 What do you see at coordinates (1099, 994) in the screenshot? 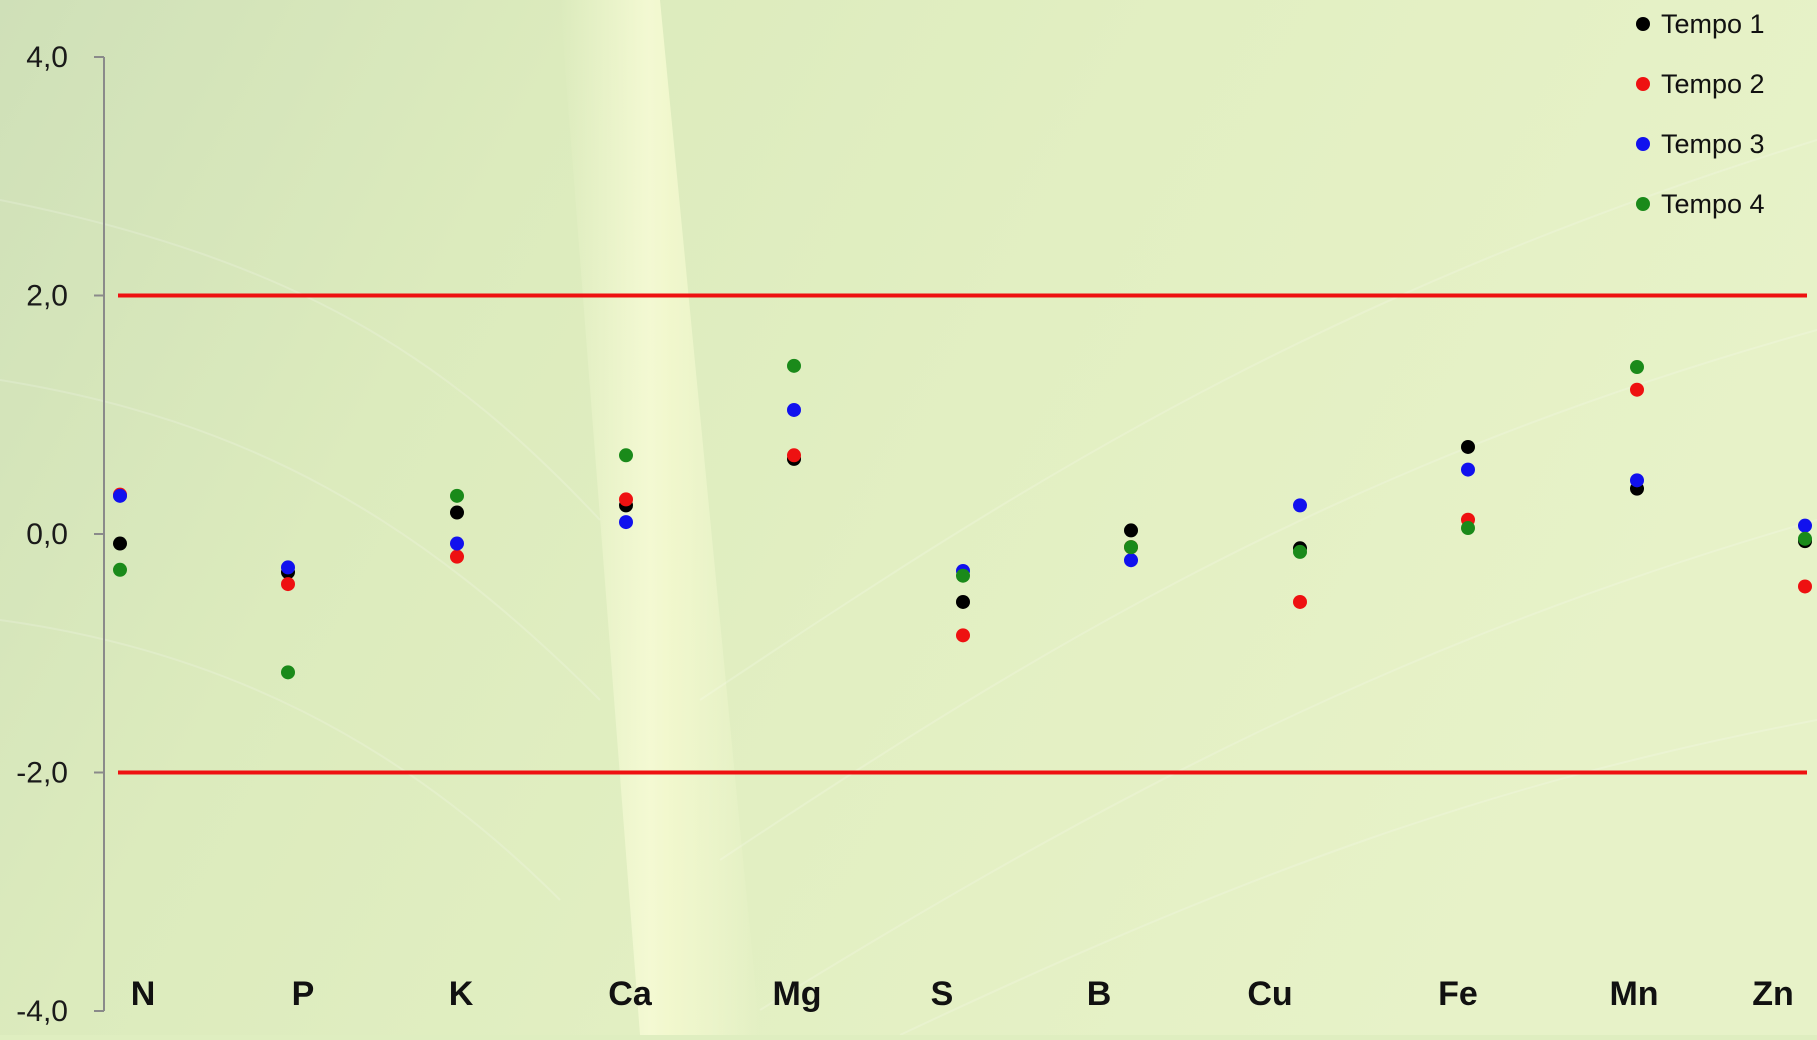
I see `x-category-label: B` at bounding box center [1099, 994].